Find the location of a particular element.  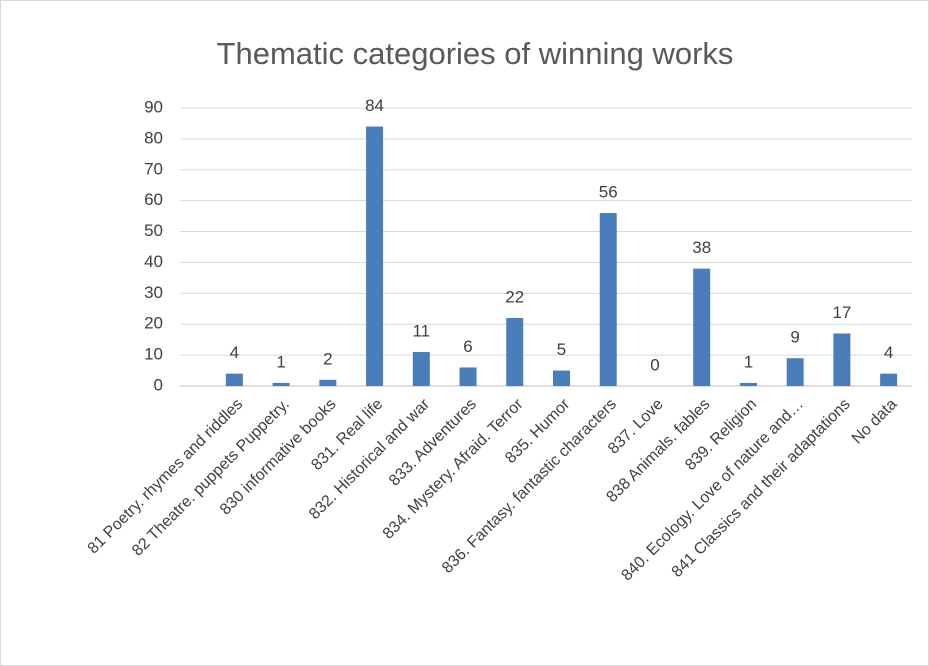

y-tick-label: 30 is located at coordinates (153, 292).